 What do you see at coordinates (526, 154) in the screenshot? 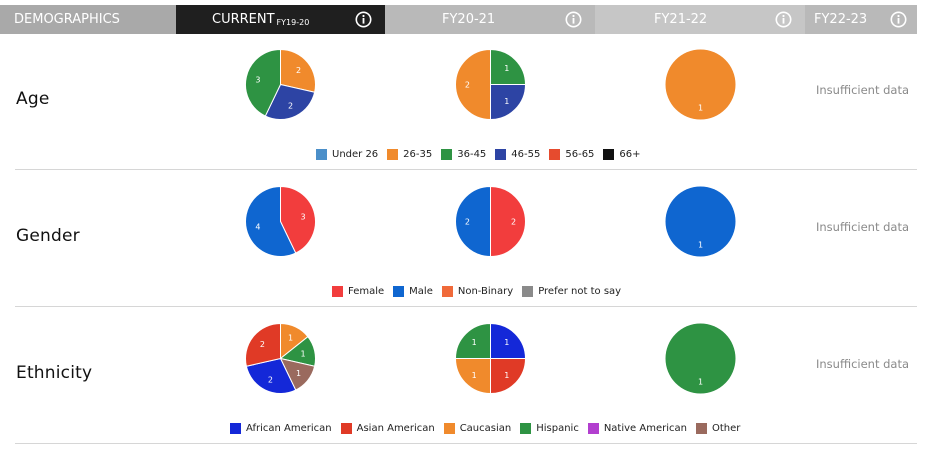
I see `legend-label: 46-55` at bounding box center [526, 154].